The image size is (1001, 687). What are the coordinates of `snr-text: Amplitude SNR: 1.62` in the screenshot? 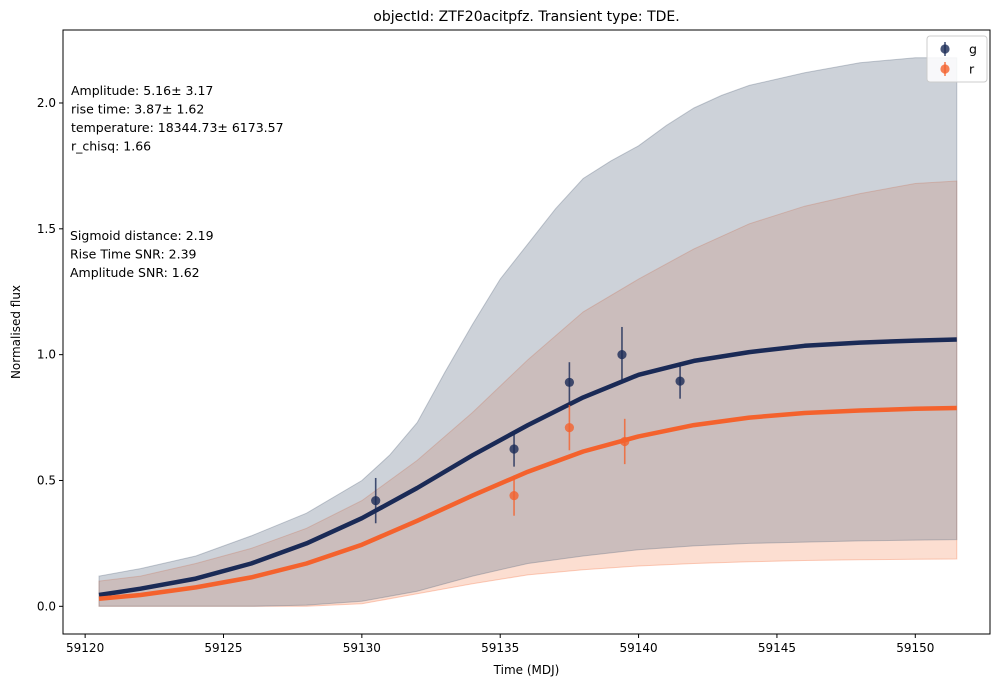 It's located at (135, 272).